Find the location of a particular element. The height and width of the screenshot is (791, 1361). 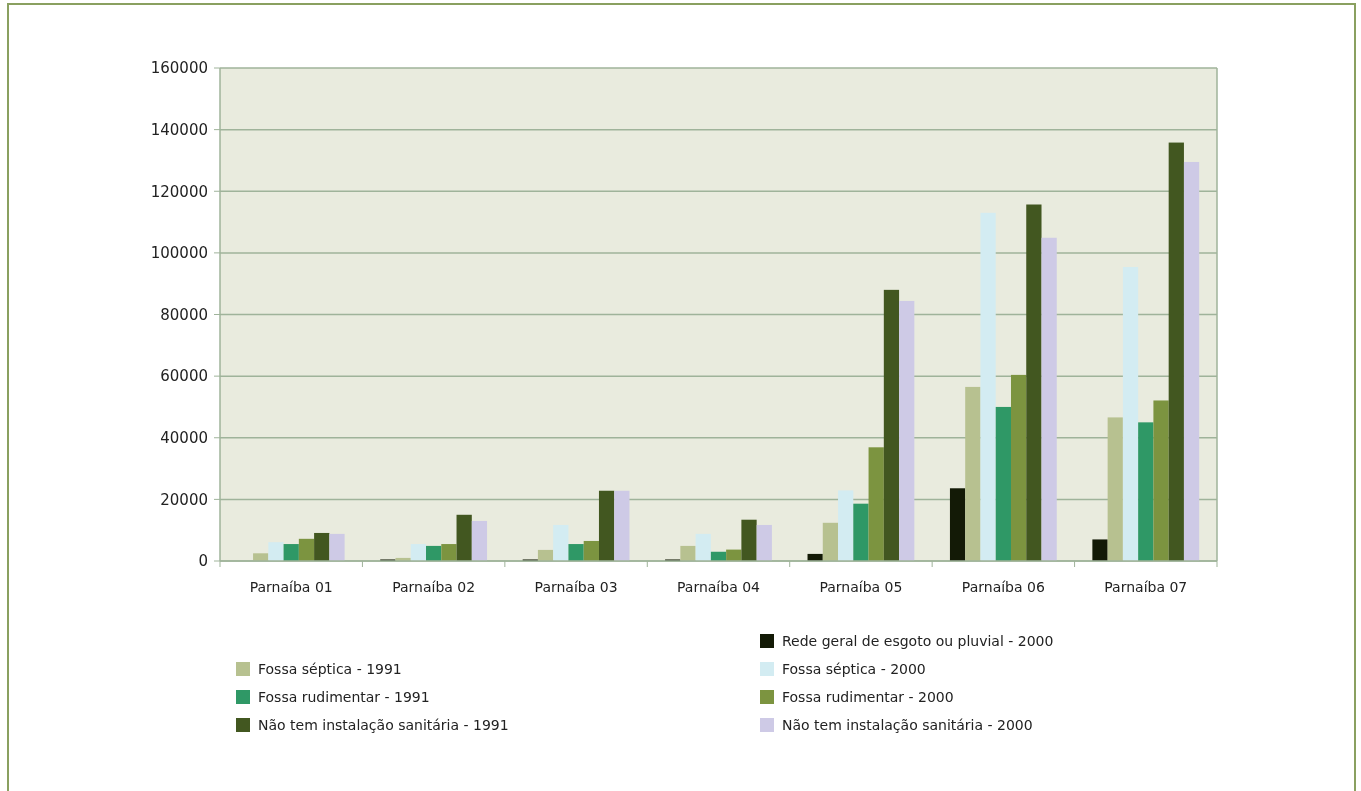

legend-label: Fossa rudimentar - 1991 is located at coordinates (344, 696).